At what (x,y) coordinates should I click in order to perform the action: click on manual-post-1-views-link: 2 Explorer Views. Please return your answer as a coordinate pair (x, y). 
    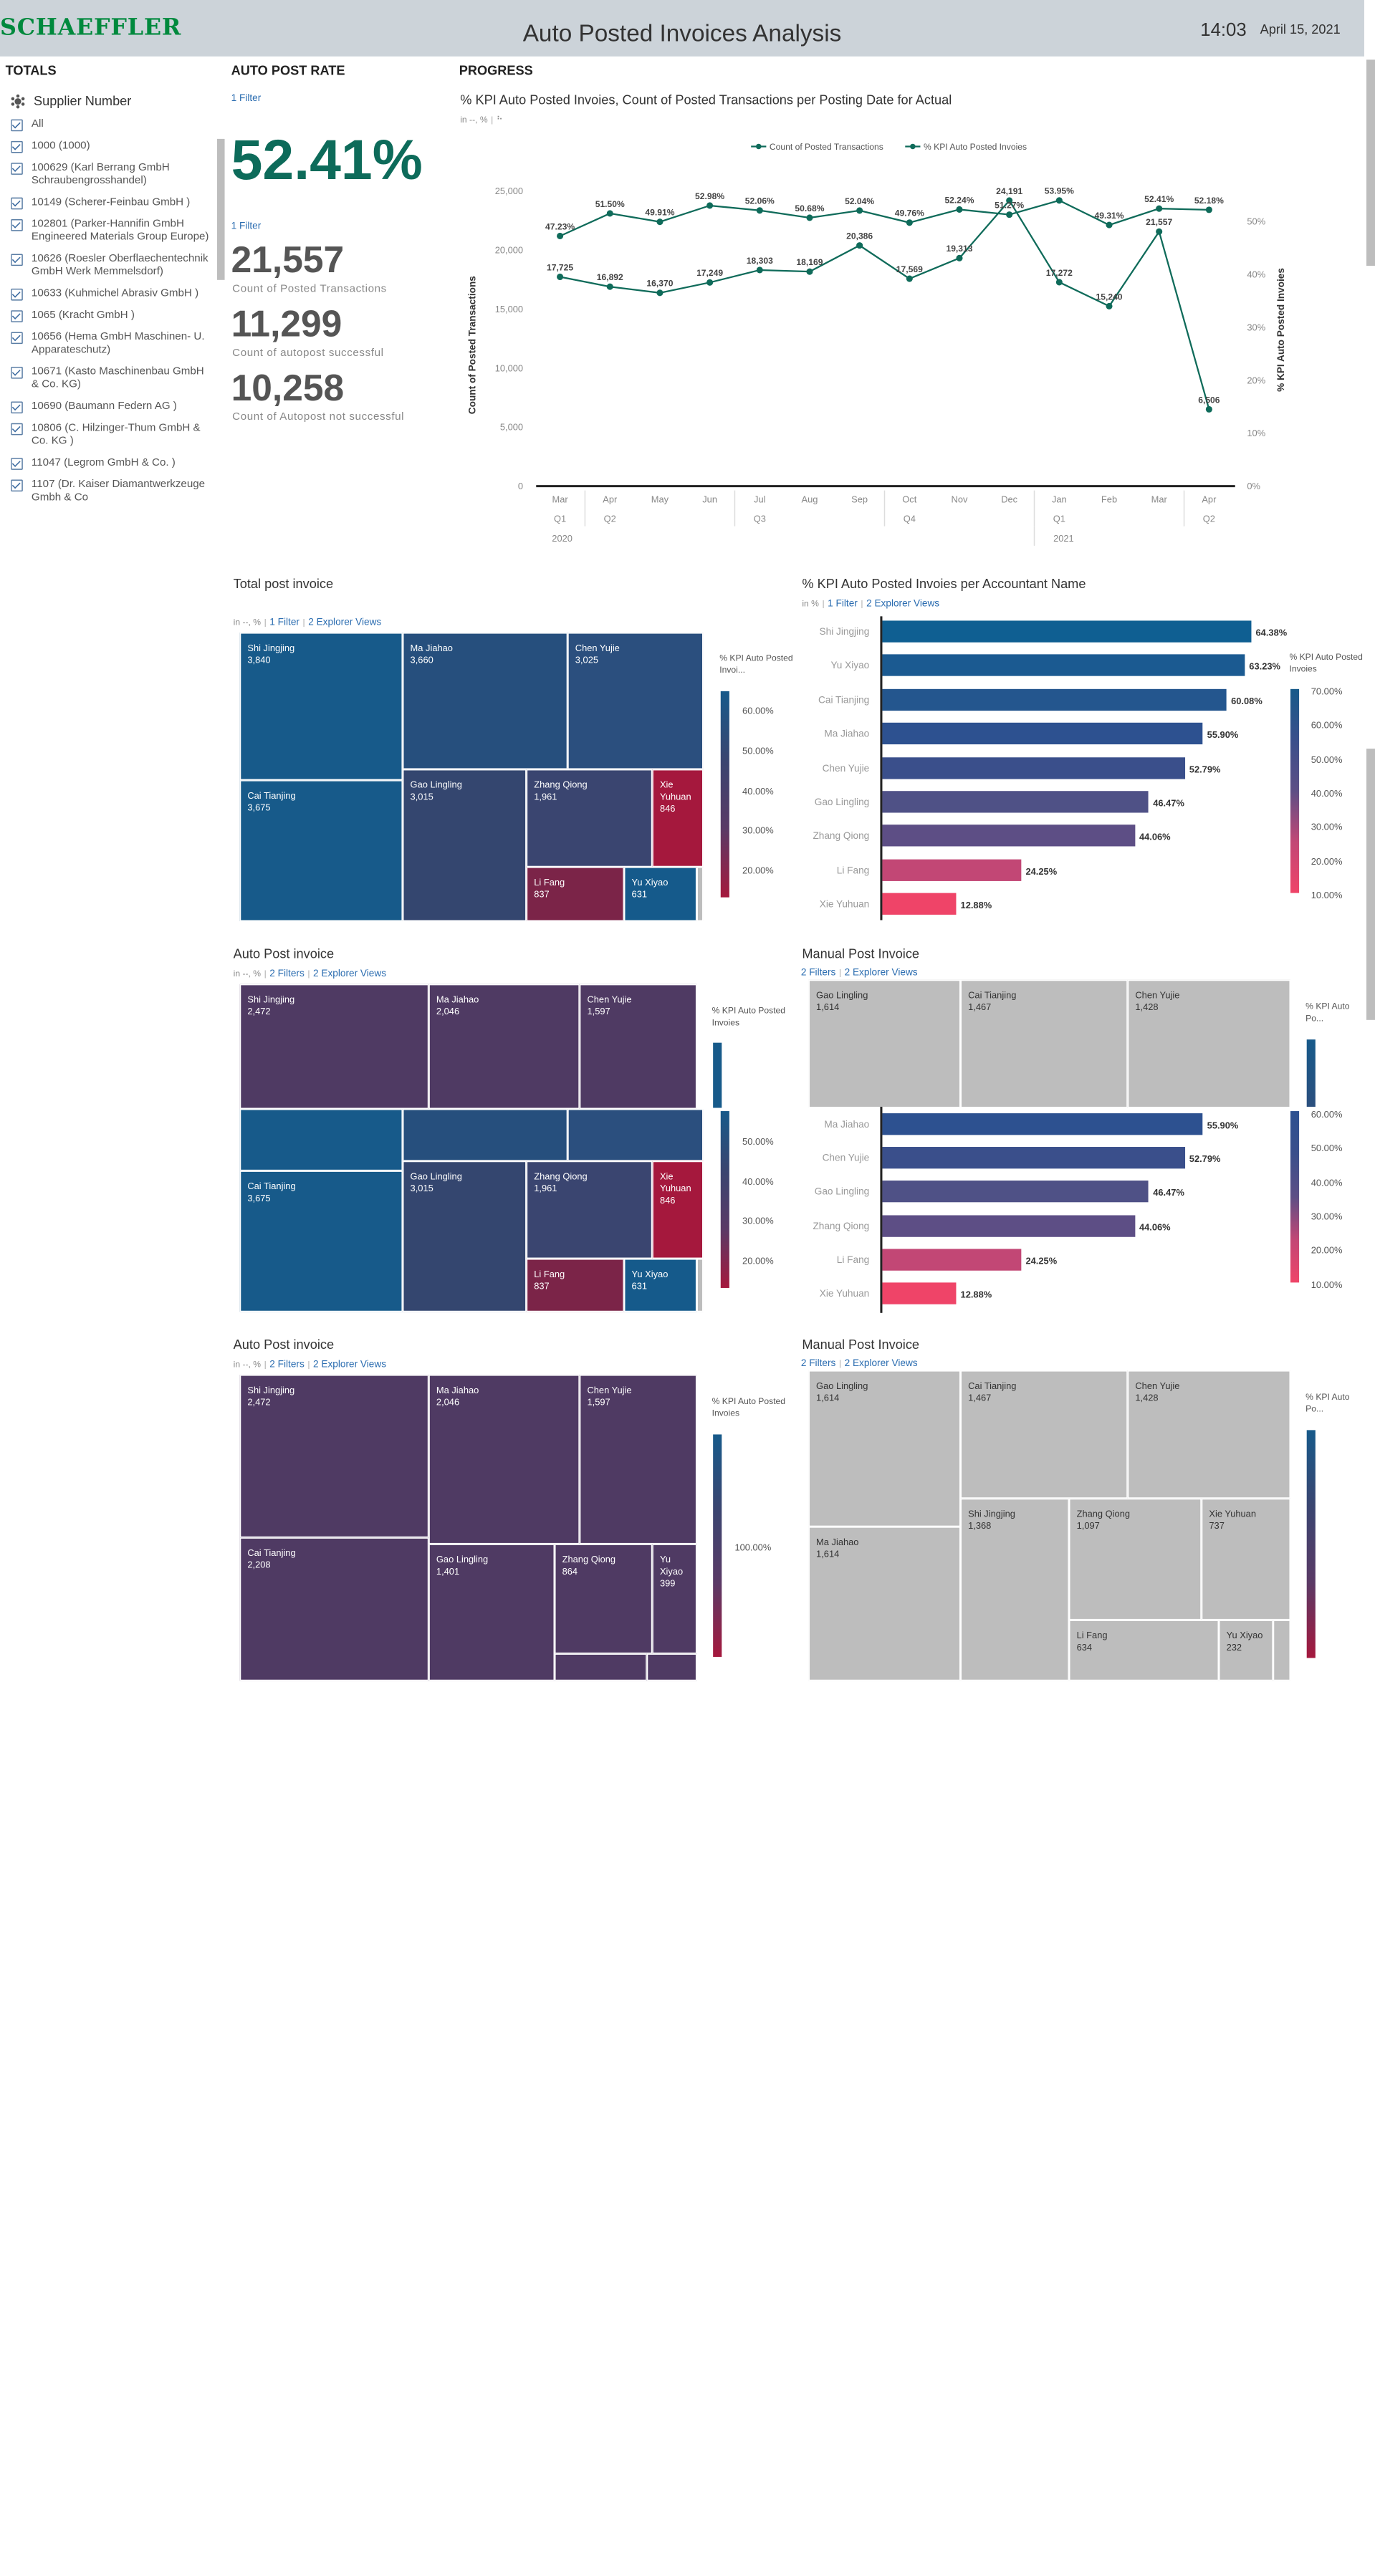
    Looking at the image, I should click on (881, 972).